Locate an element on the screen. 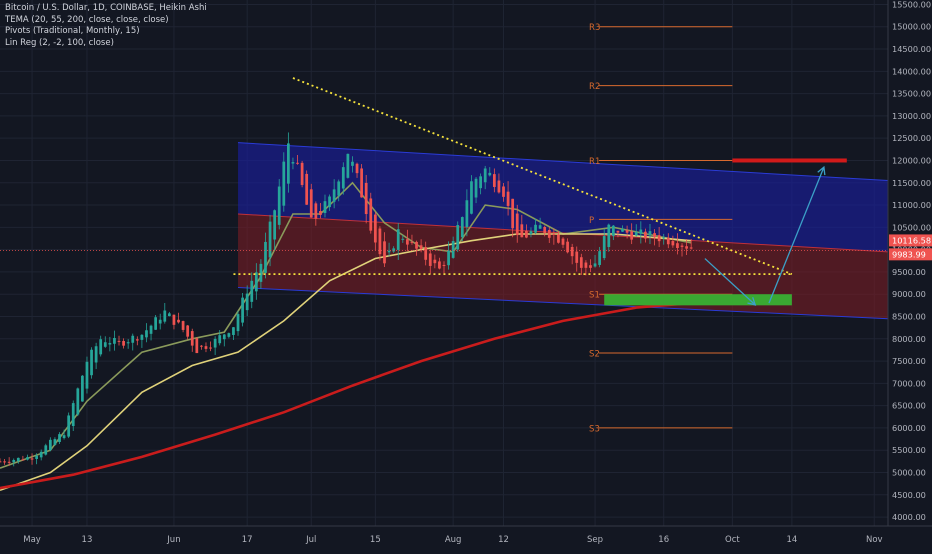 The height and width of the screenshot is (554, 932). time-tick-label: Aug is located at coordinates (453, 540).